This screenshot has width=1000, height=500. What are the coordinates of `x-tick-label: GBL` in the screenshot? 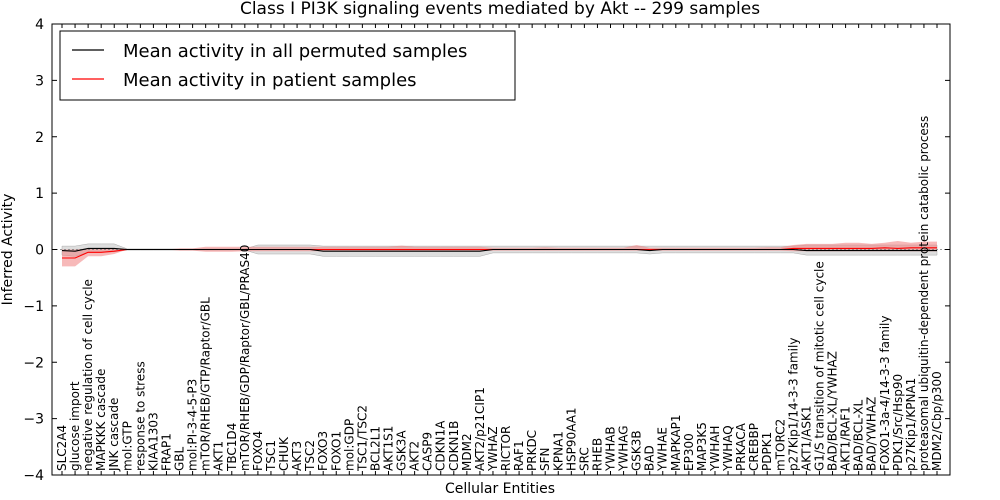 It's located at (180, 458).